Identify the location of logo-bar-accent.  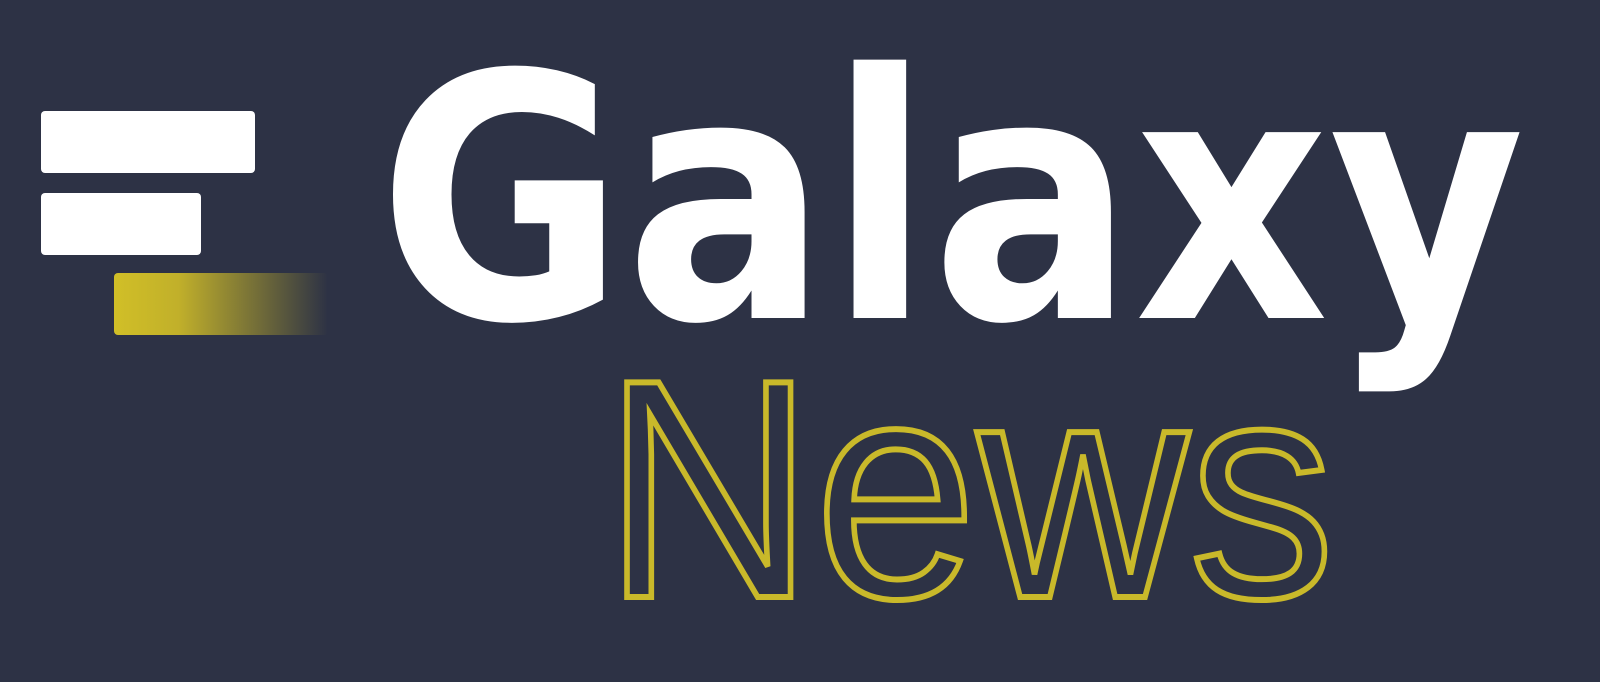
(221, 304).